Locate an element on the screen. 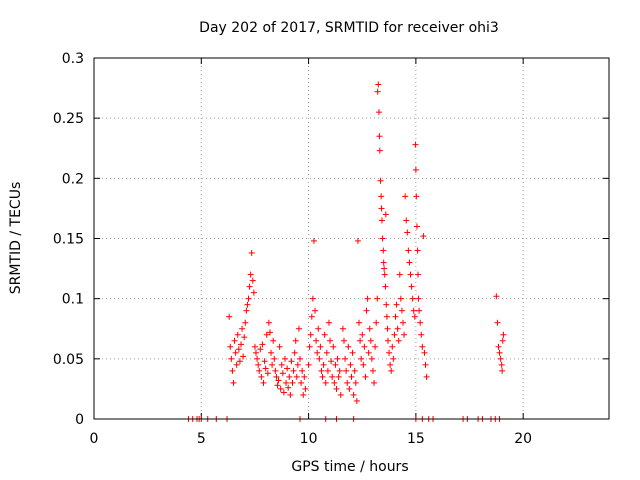  y-tick-labels: 0 0.05 0.1 0.15 0.2 0.25 0.3 is located at coordinates (68, 239).